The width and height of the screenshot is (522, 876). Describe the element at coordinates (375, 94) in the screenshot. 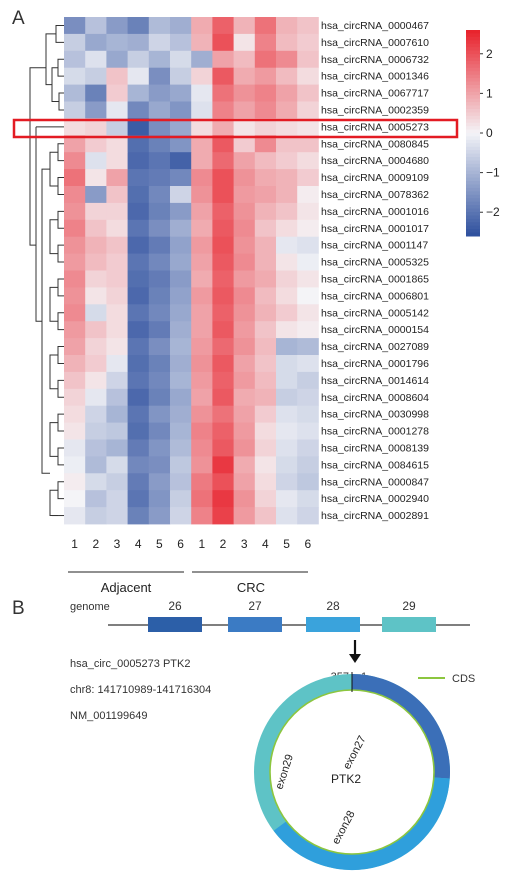

I see `row-label: hsa_circRNA_0067717` at that location.